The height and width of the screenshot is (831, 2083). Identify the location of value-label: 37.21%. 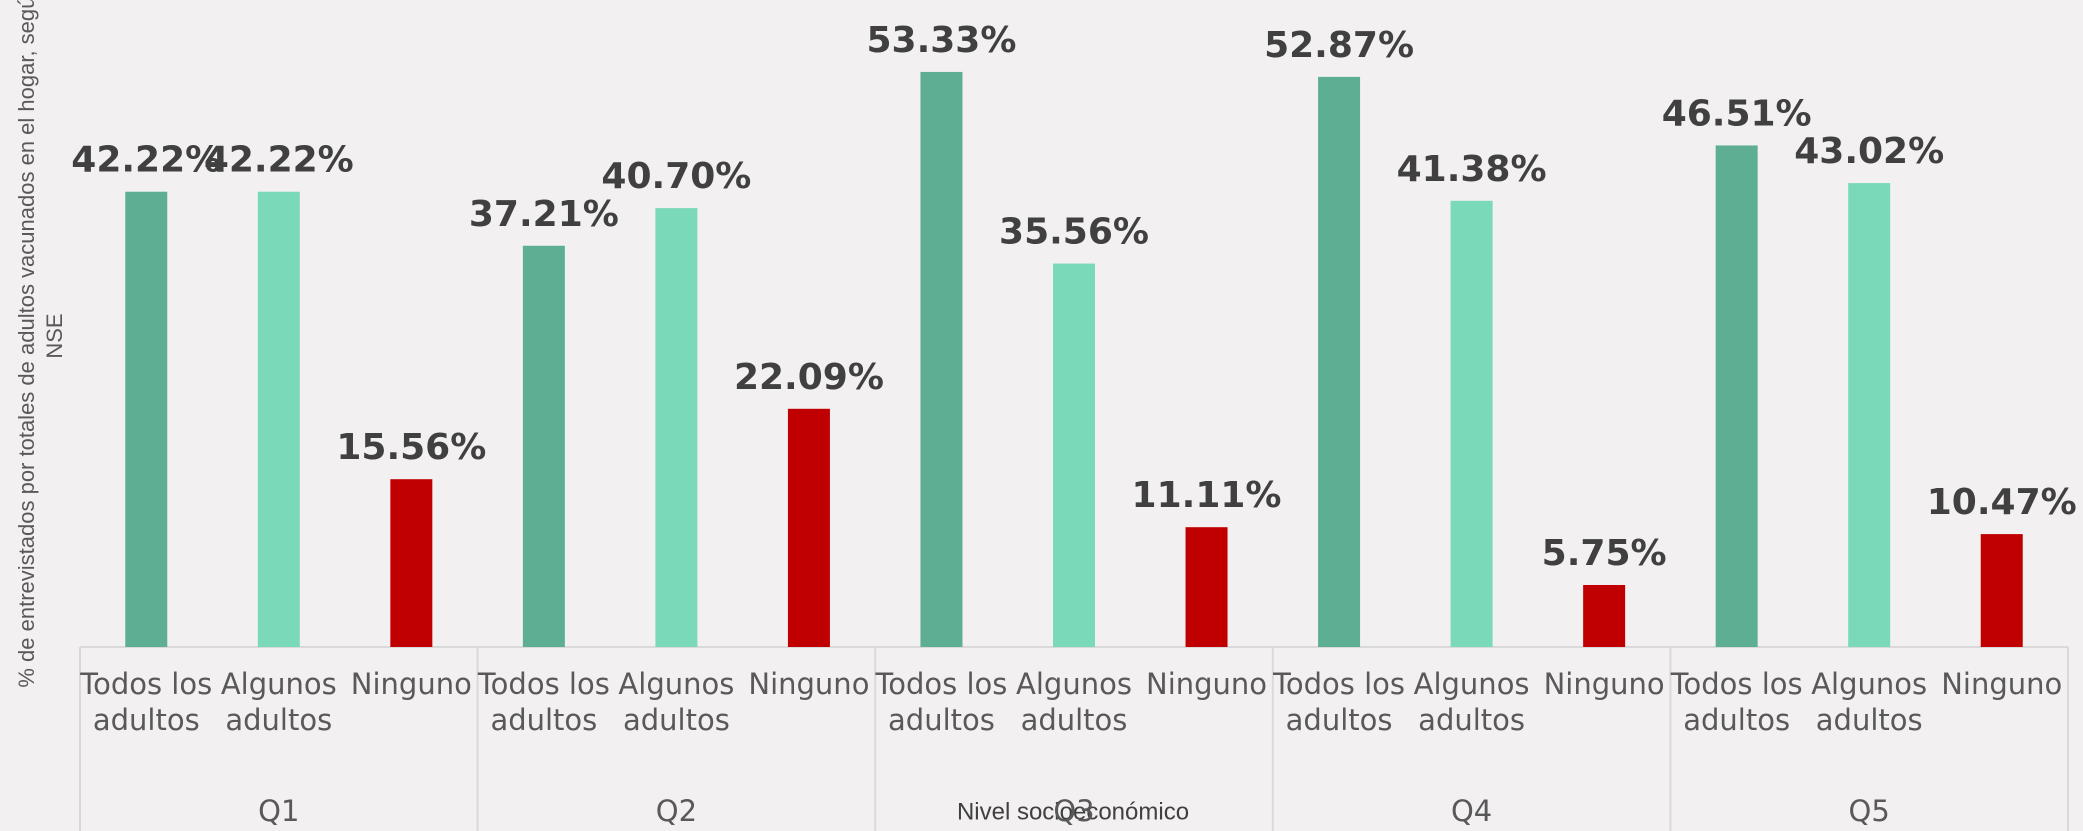
(544, 214).